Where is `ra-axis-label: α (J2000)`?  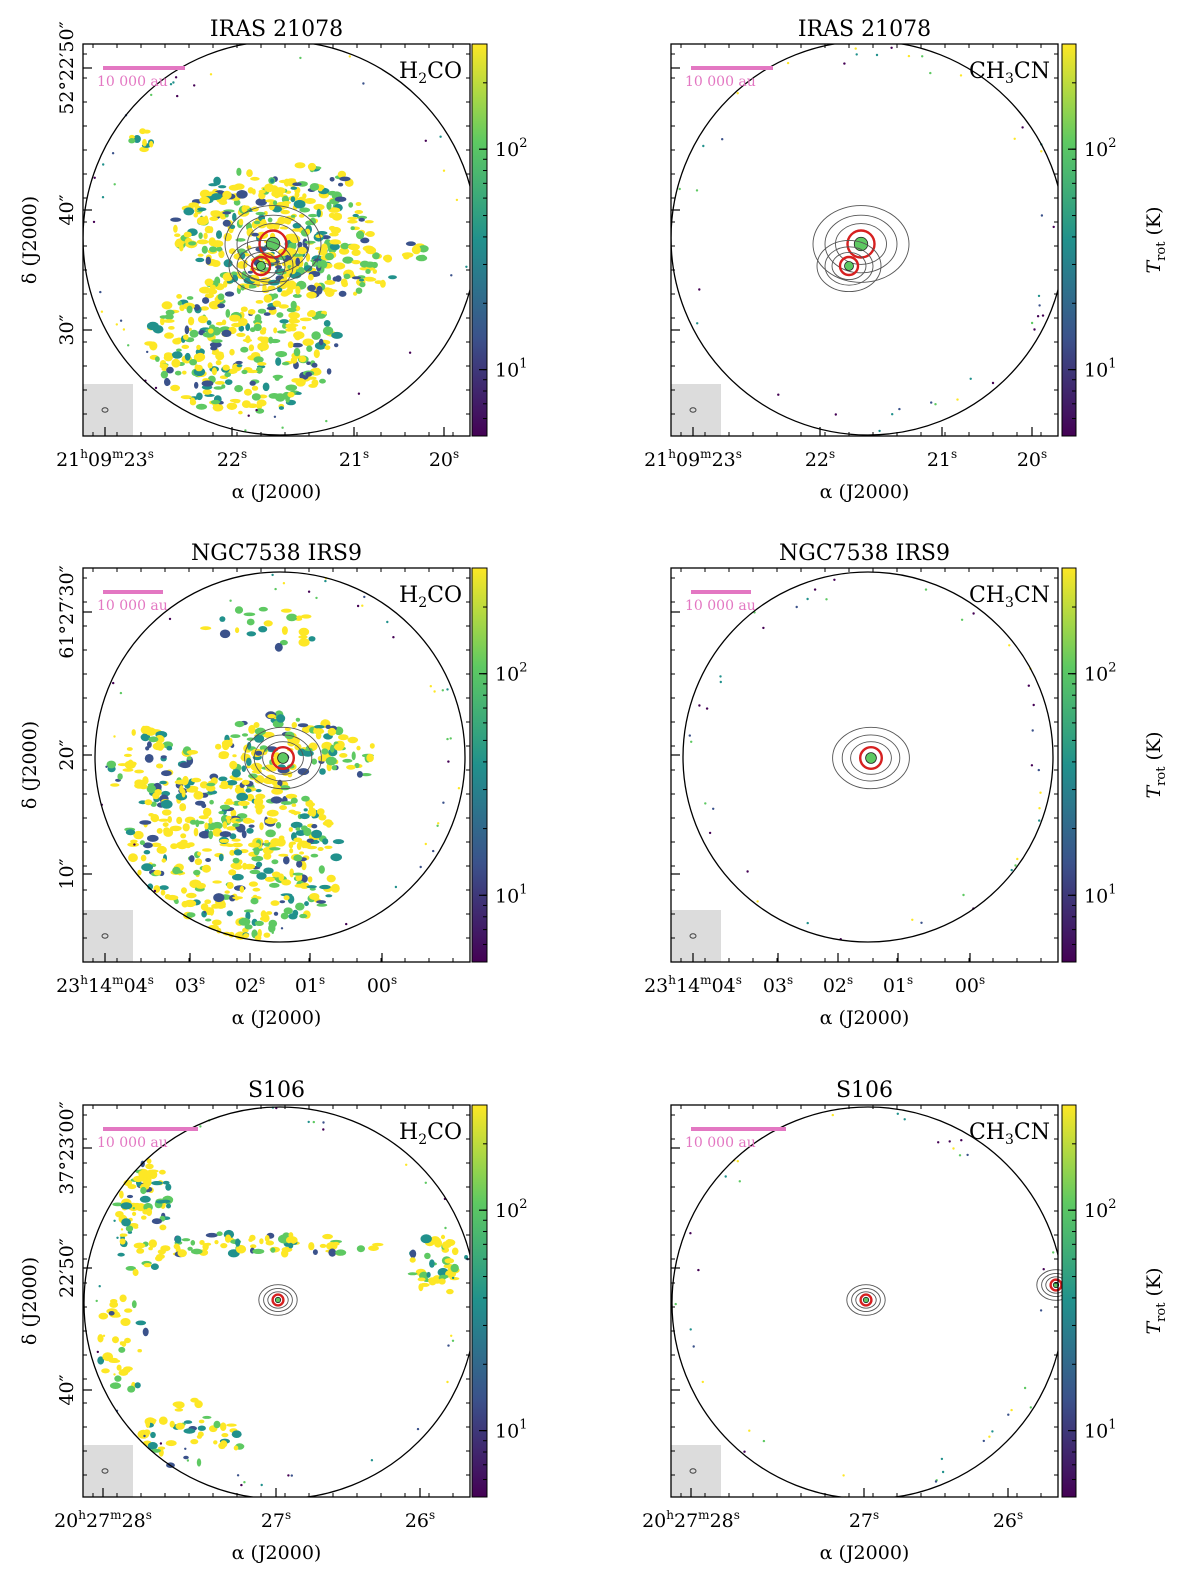
ra-axis-label: α (J2000) is located at coordinates (277, 1553).